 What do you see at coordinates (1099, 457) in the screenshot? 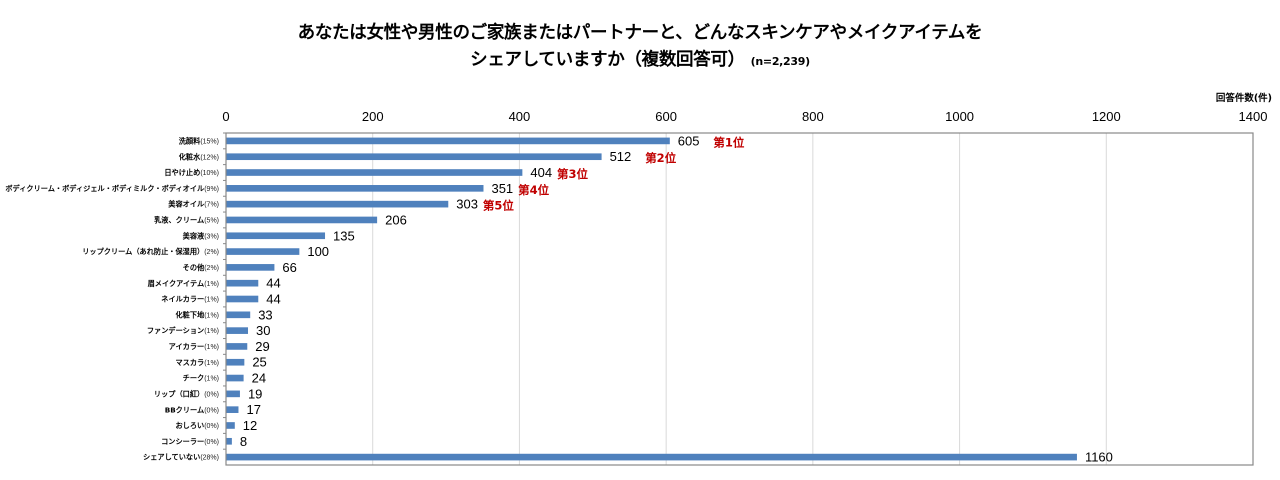
I see `data-label: 1160` at bounding box center [1099, 457].